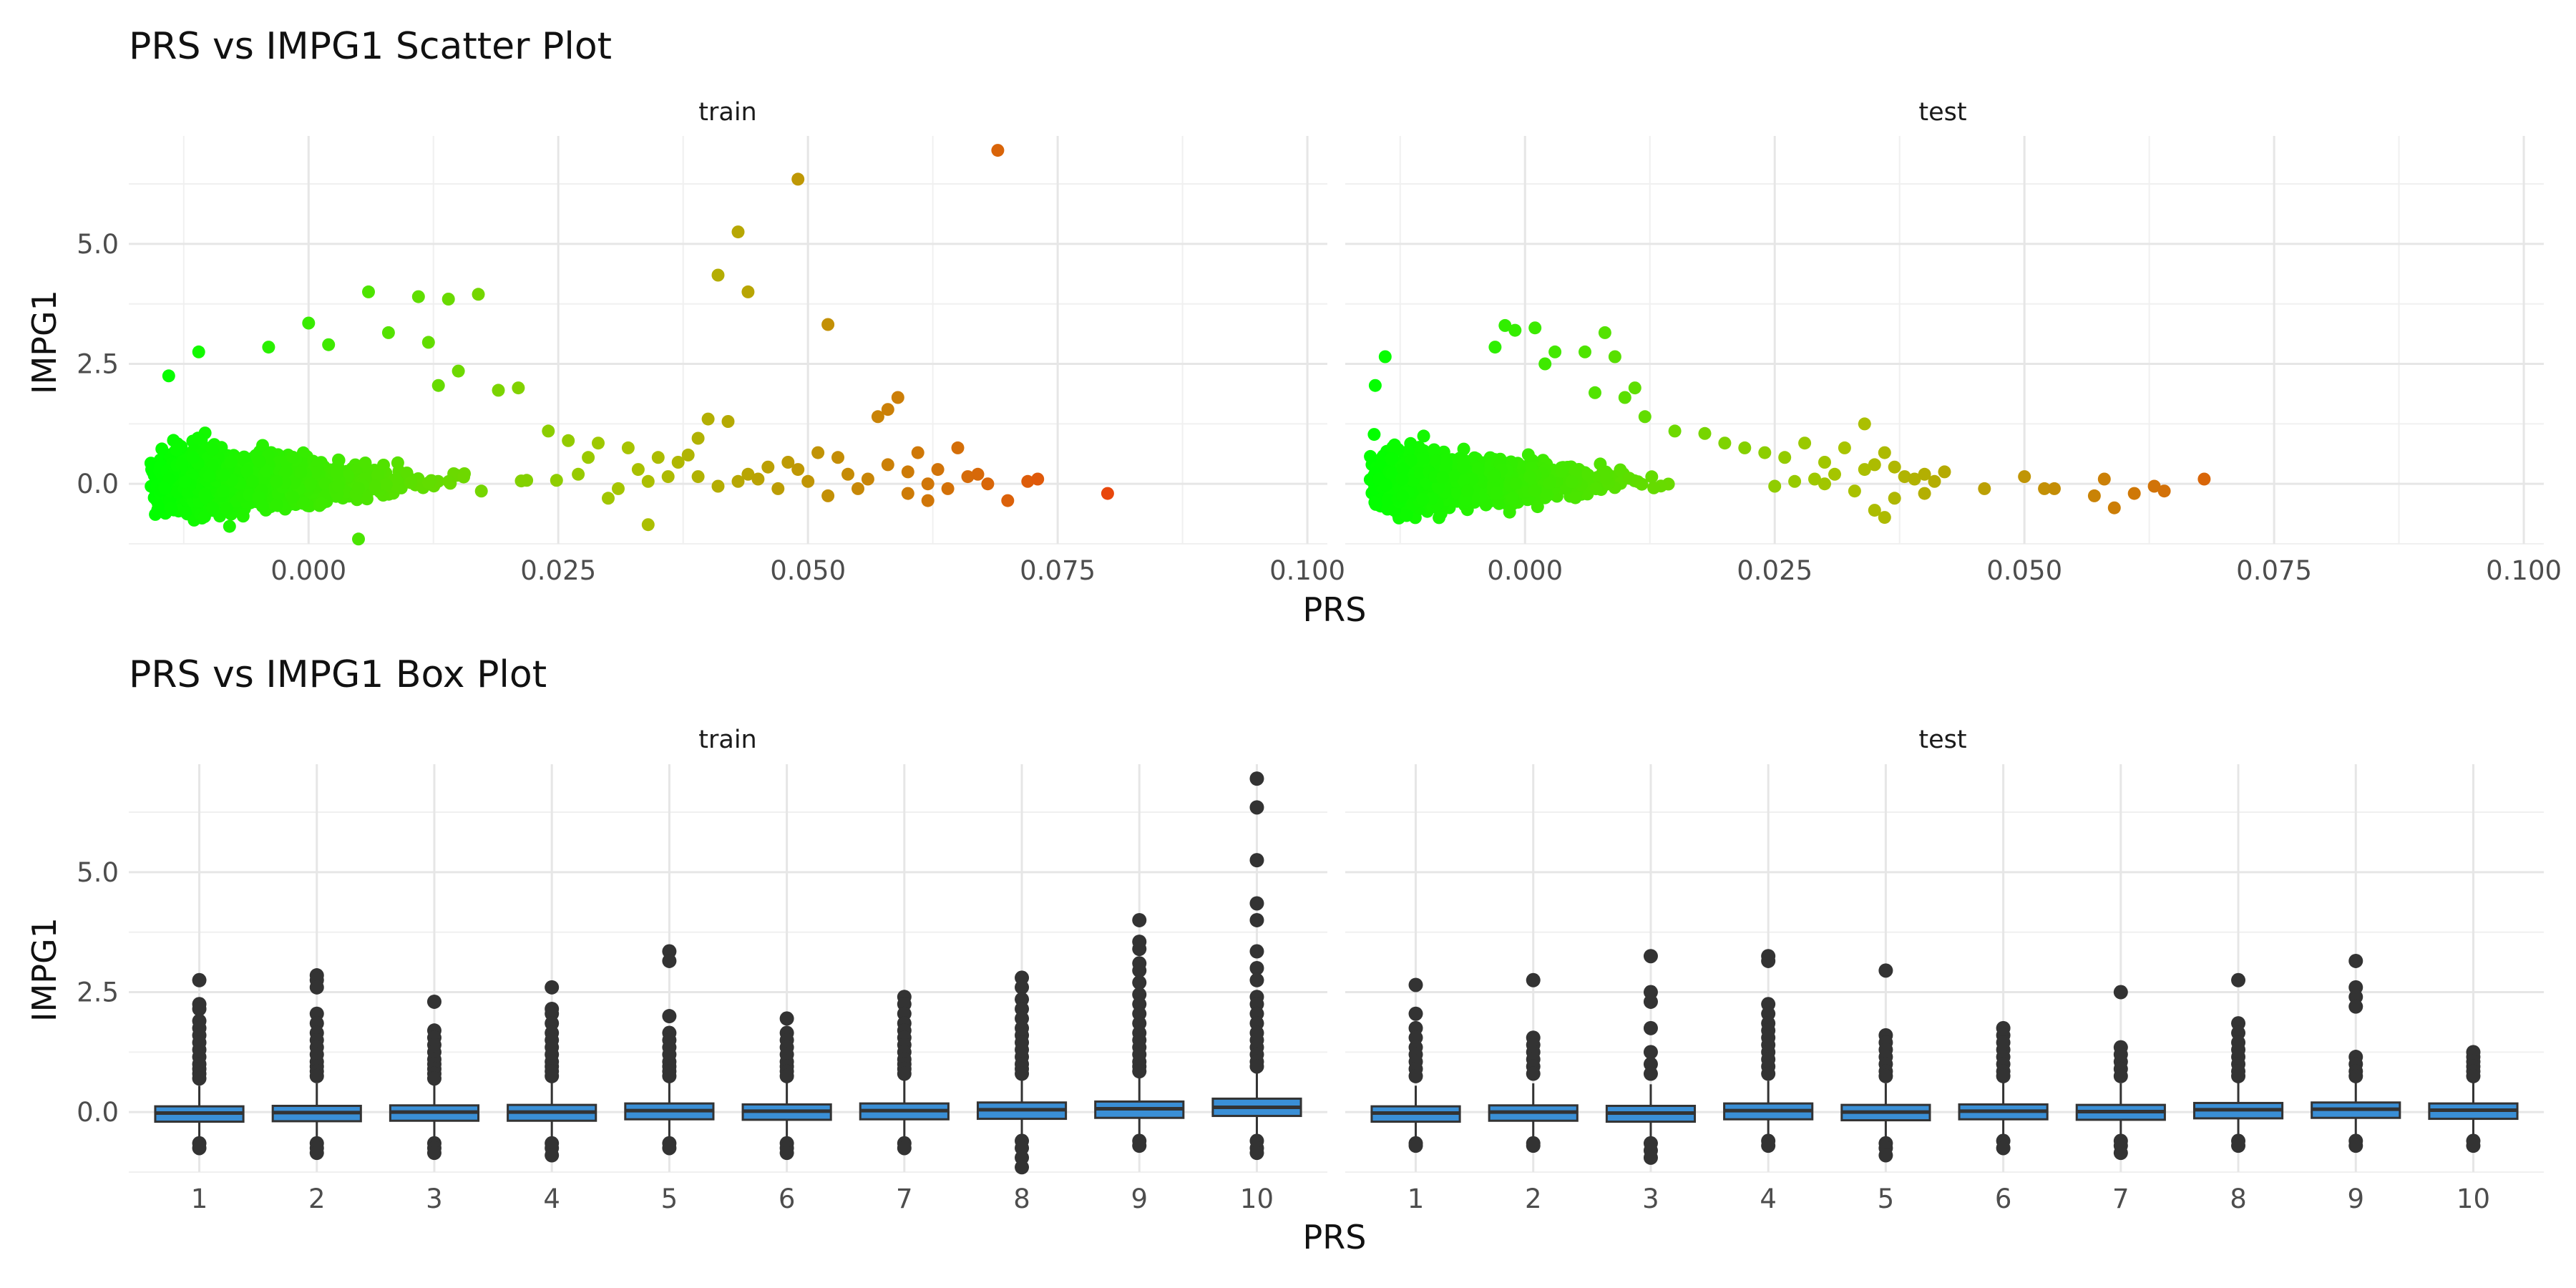  What do you see at coordinates (98, 992) in the screenshot?
I see `y-tick-label: 2.5` at bounding box center [98, 992].